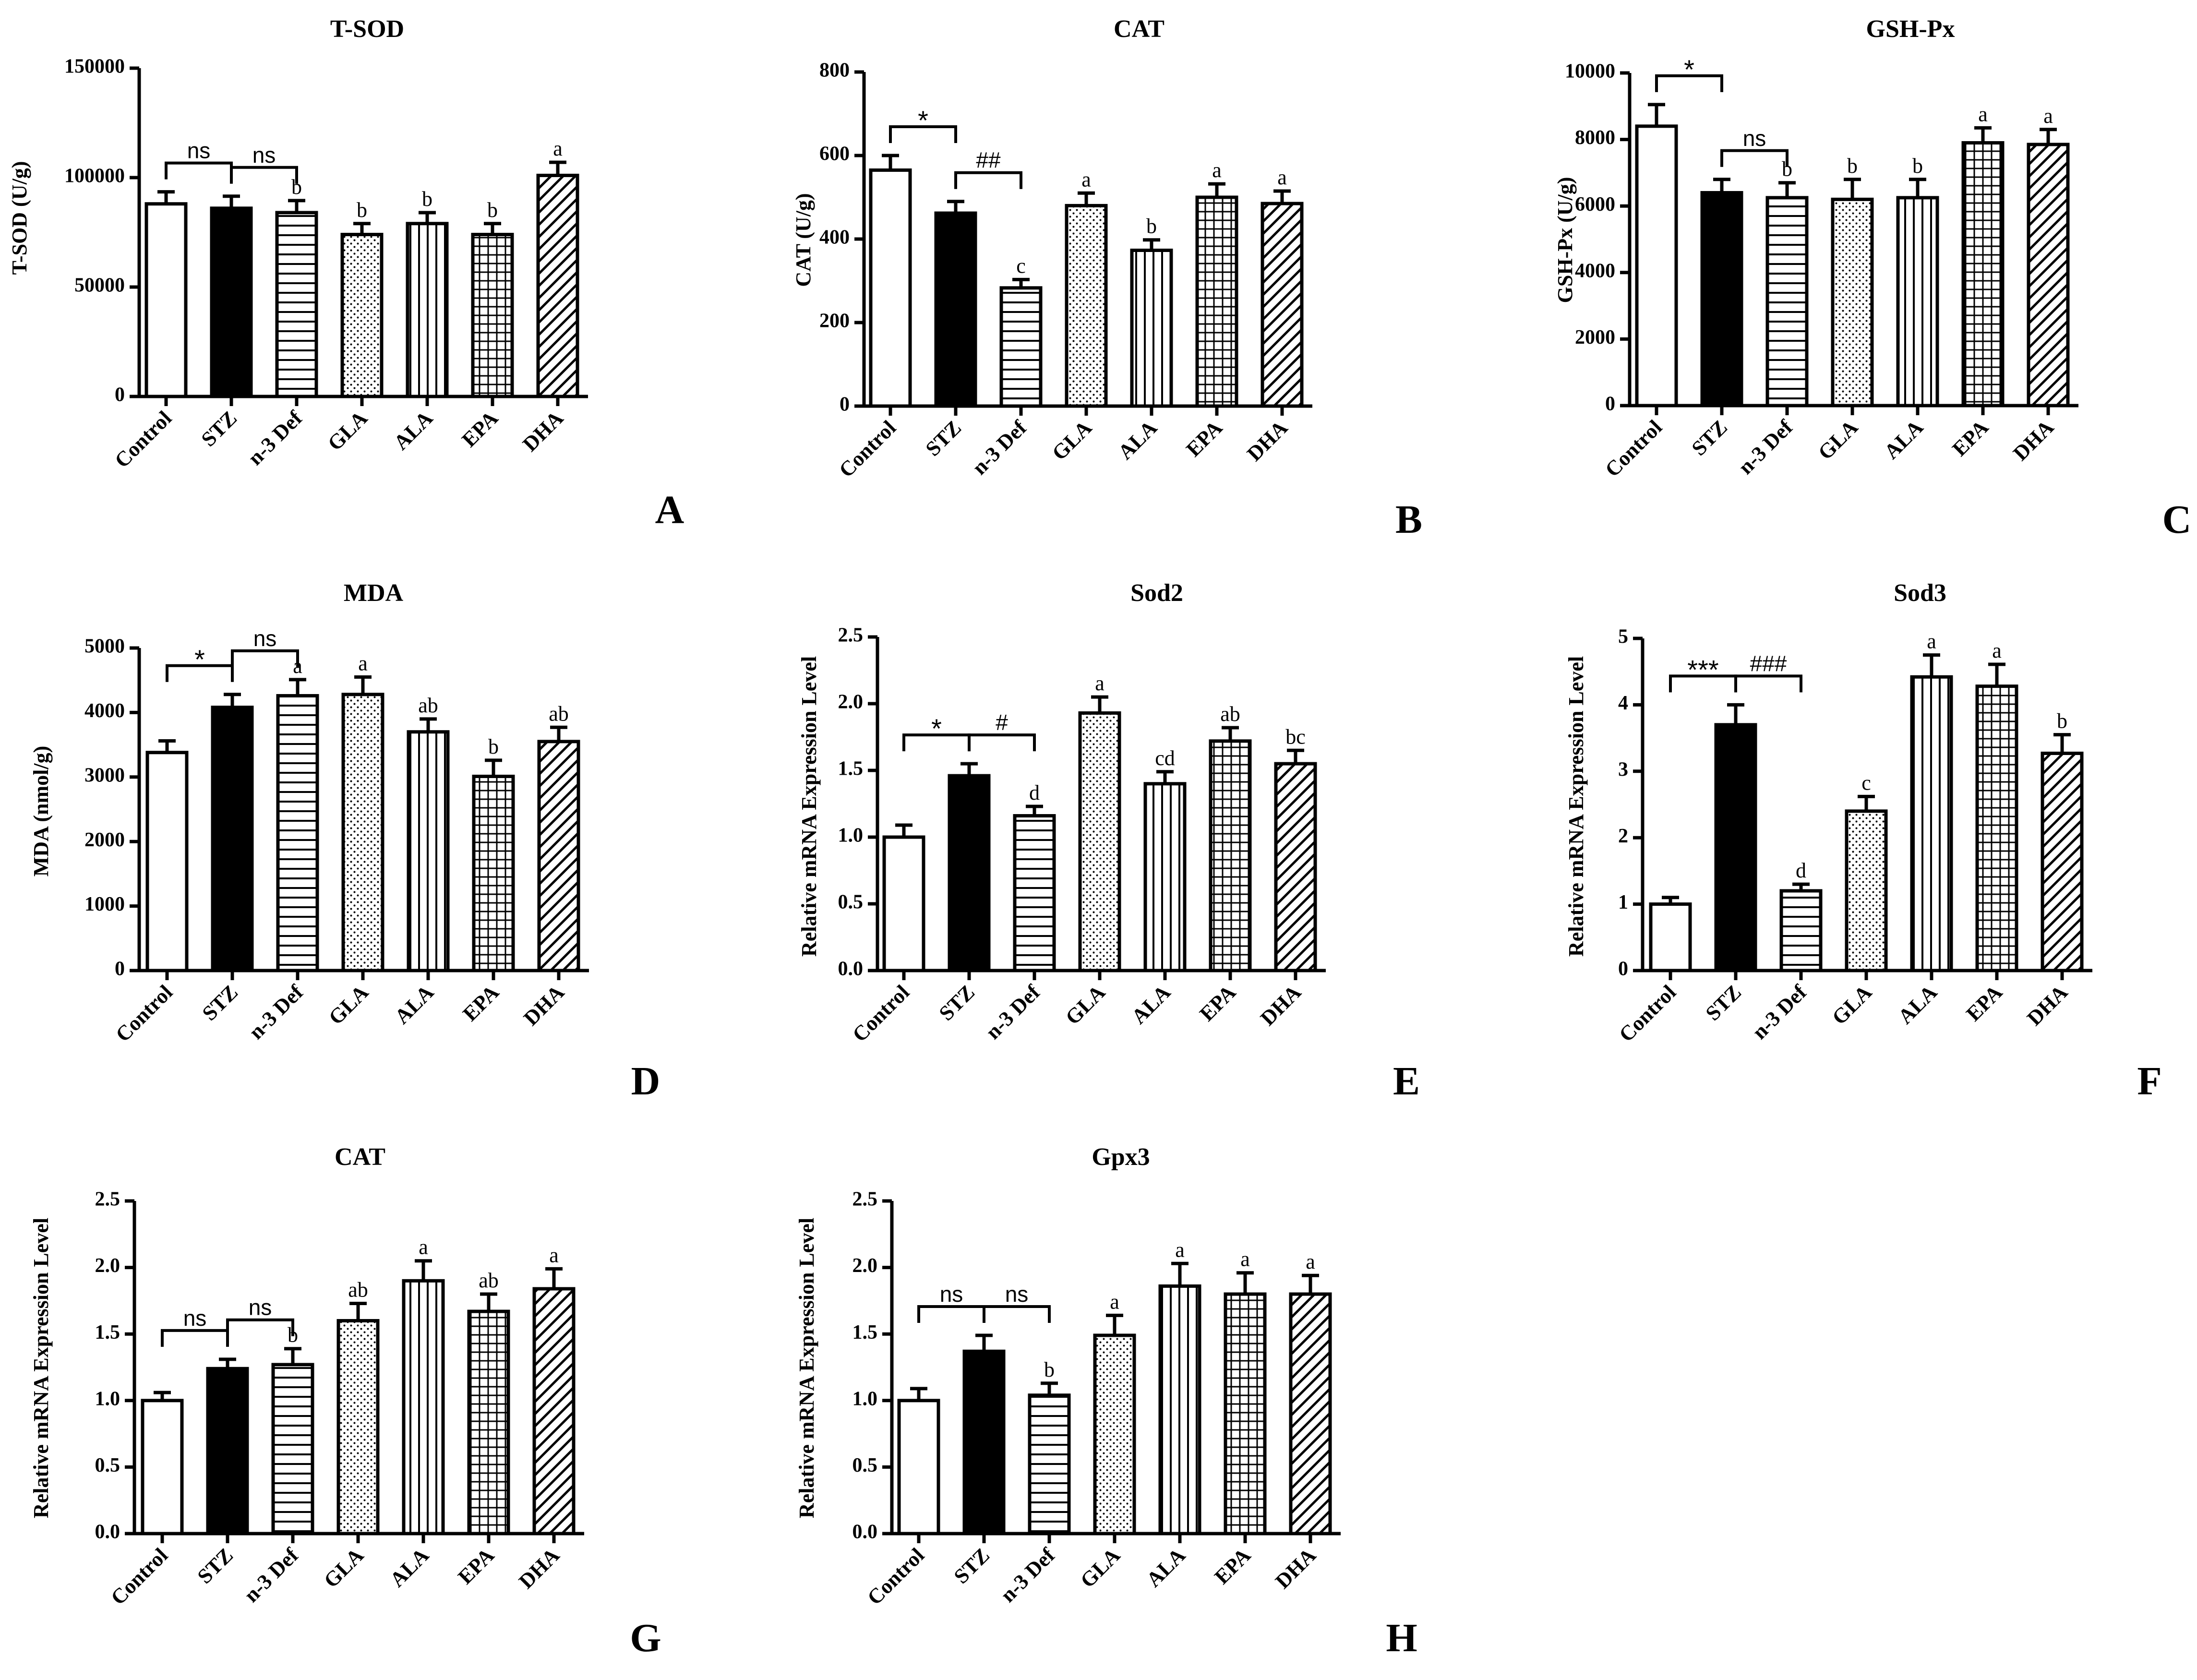  What do you see at coordinates (1801, 870) in the screenshot?
I see `significance-letter: d` at bounding box center [1801, 870].